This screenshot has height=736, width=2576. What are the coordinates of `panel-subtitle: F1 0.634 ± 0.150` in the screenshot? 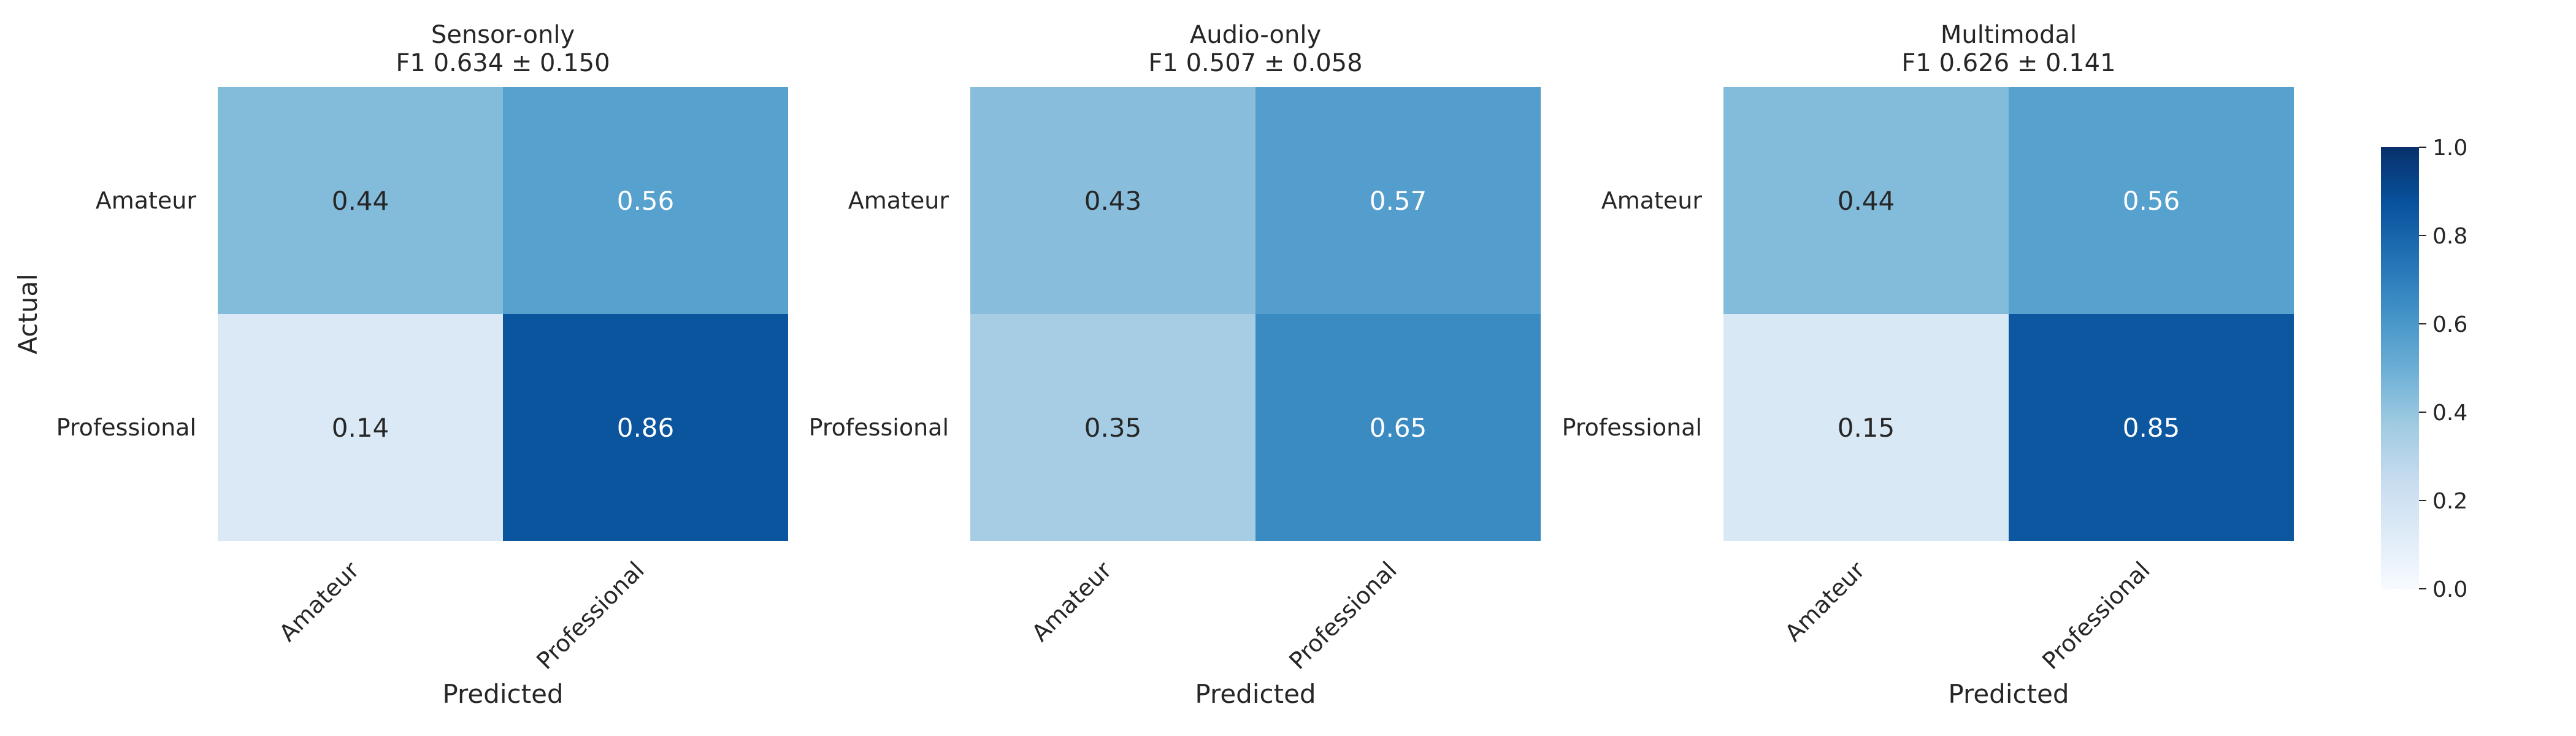 It's located at (503, 63).